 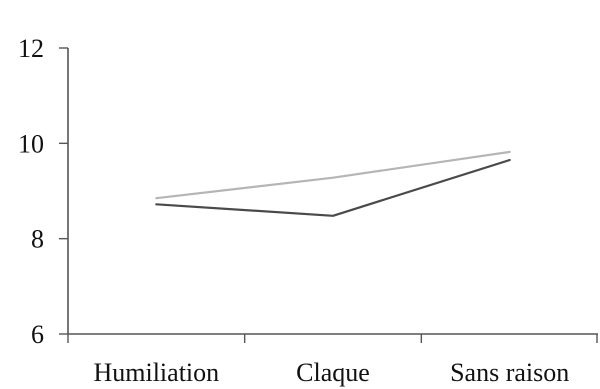 What do you see at coordinates (31, 143) in the screenshot?
I see `y-tick-label: 10` at bounding box center [31, 143].